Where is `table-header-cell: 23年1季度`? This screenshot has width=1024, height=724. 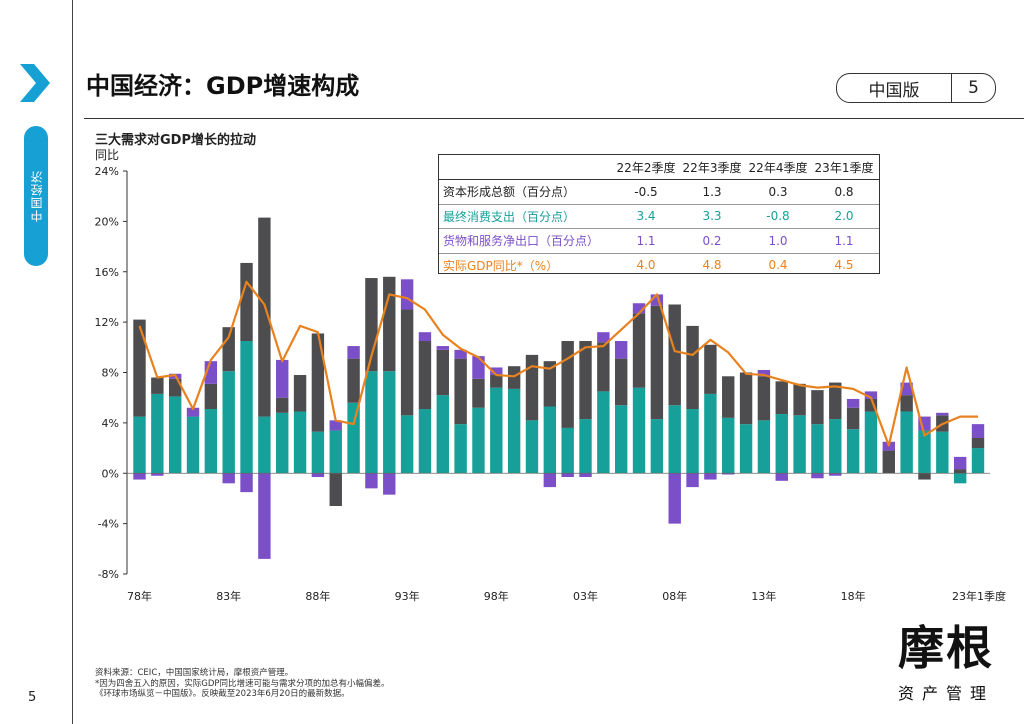
table-header-cell: 23年1季度 is located at coordinates (844, 167).